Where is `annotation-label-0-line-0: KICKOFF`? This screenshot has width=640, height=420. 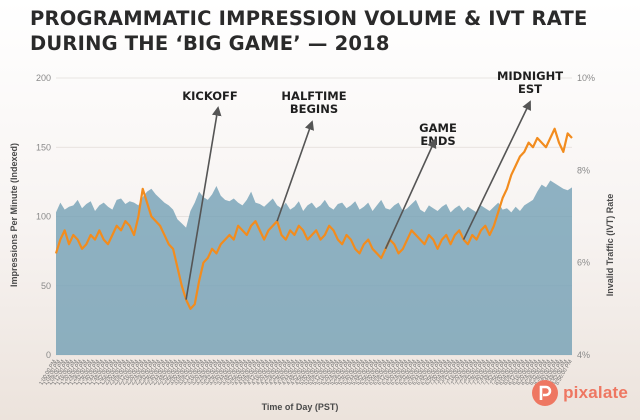
annotation-label-0-line-0: KICKOFF is located at coordinates (210, 96).